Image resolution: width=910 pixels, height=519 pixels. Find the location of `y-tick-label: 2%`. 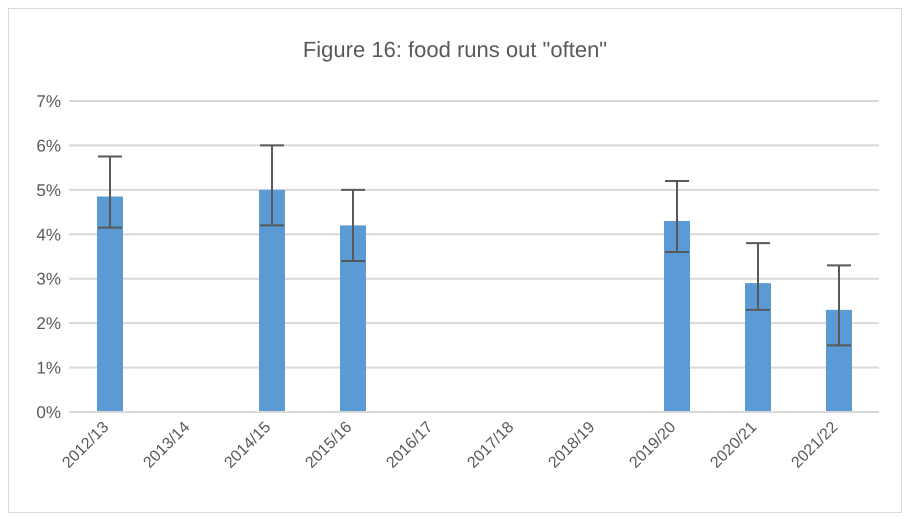

y-tick-label: 2% is located at coordinates (48, 324).